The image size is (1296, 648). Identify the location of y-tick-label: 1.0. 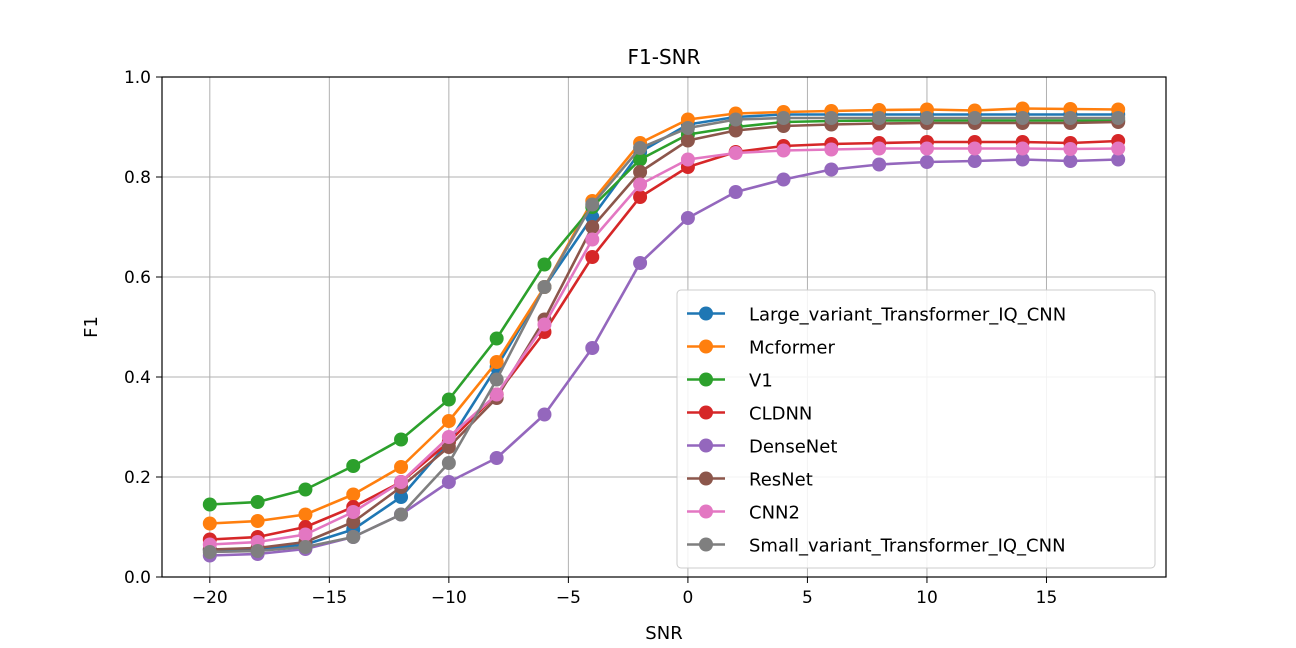
(137, 78).